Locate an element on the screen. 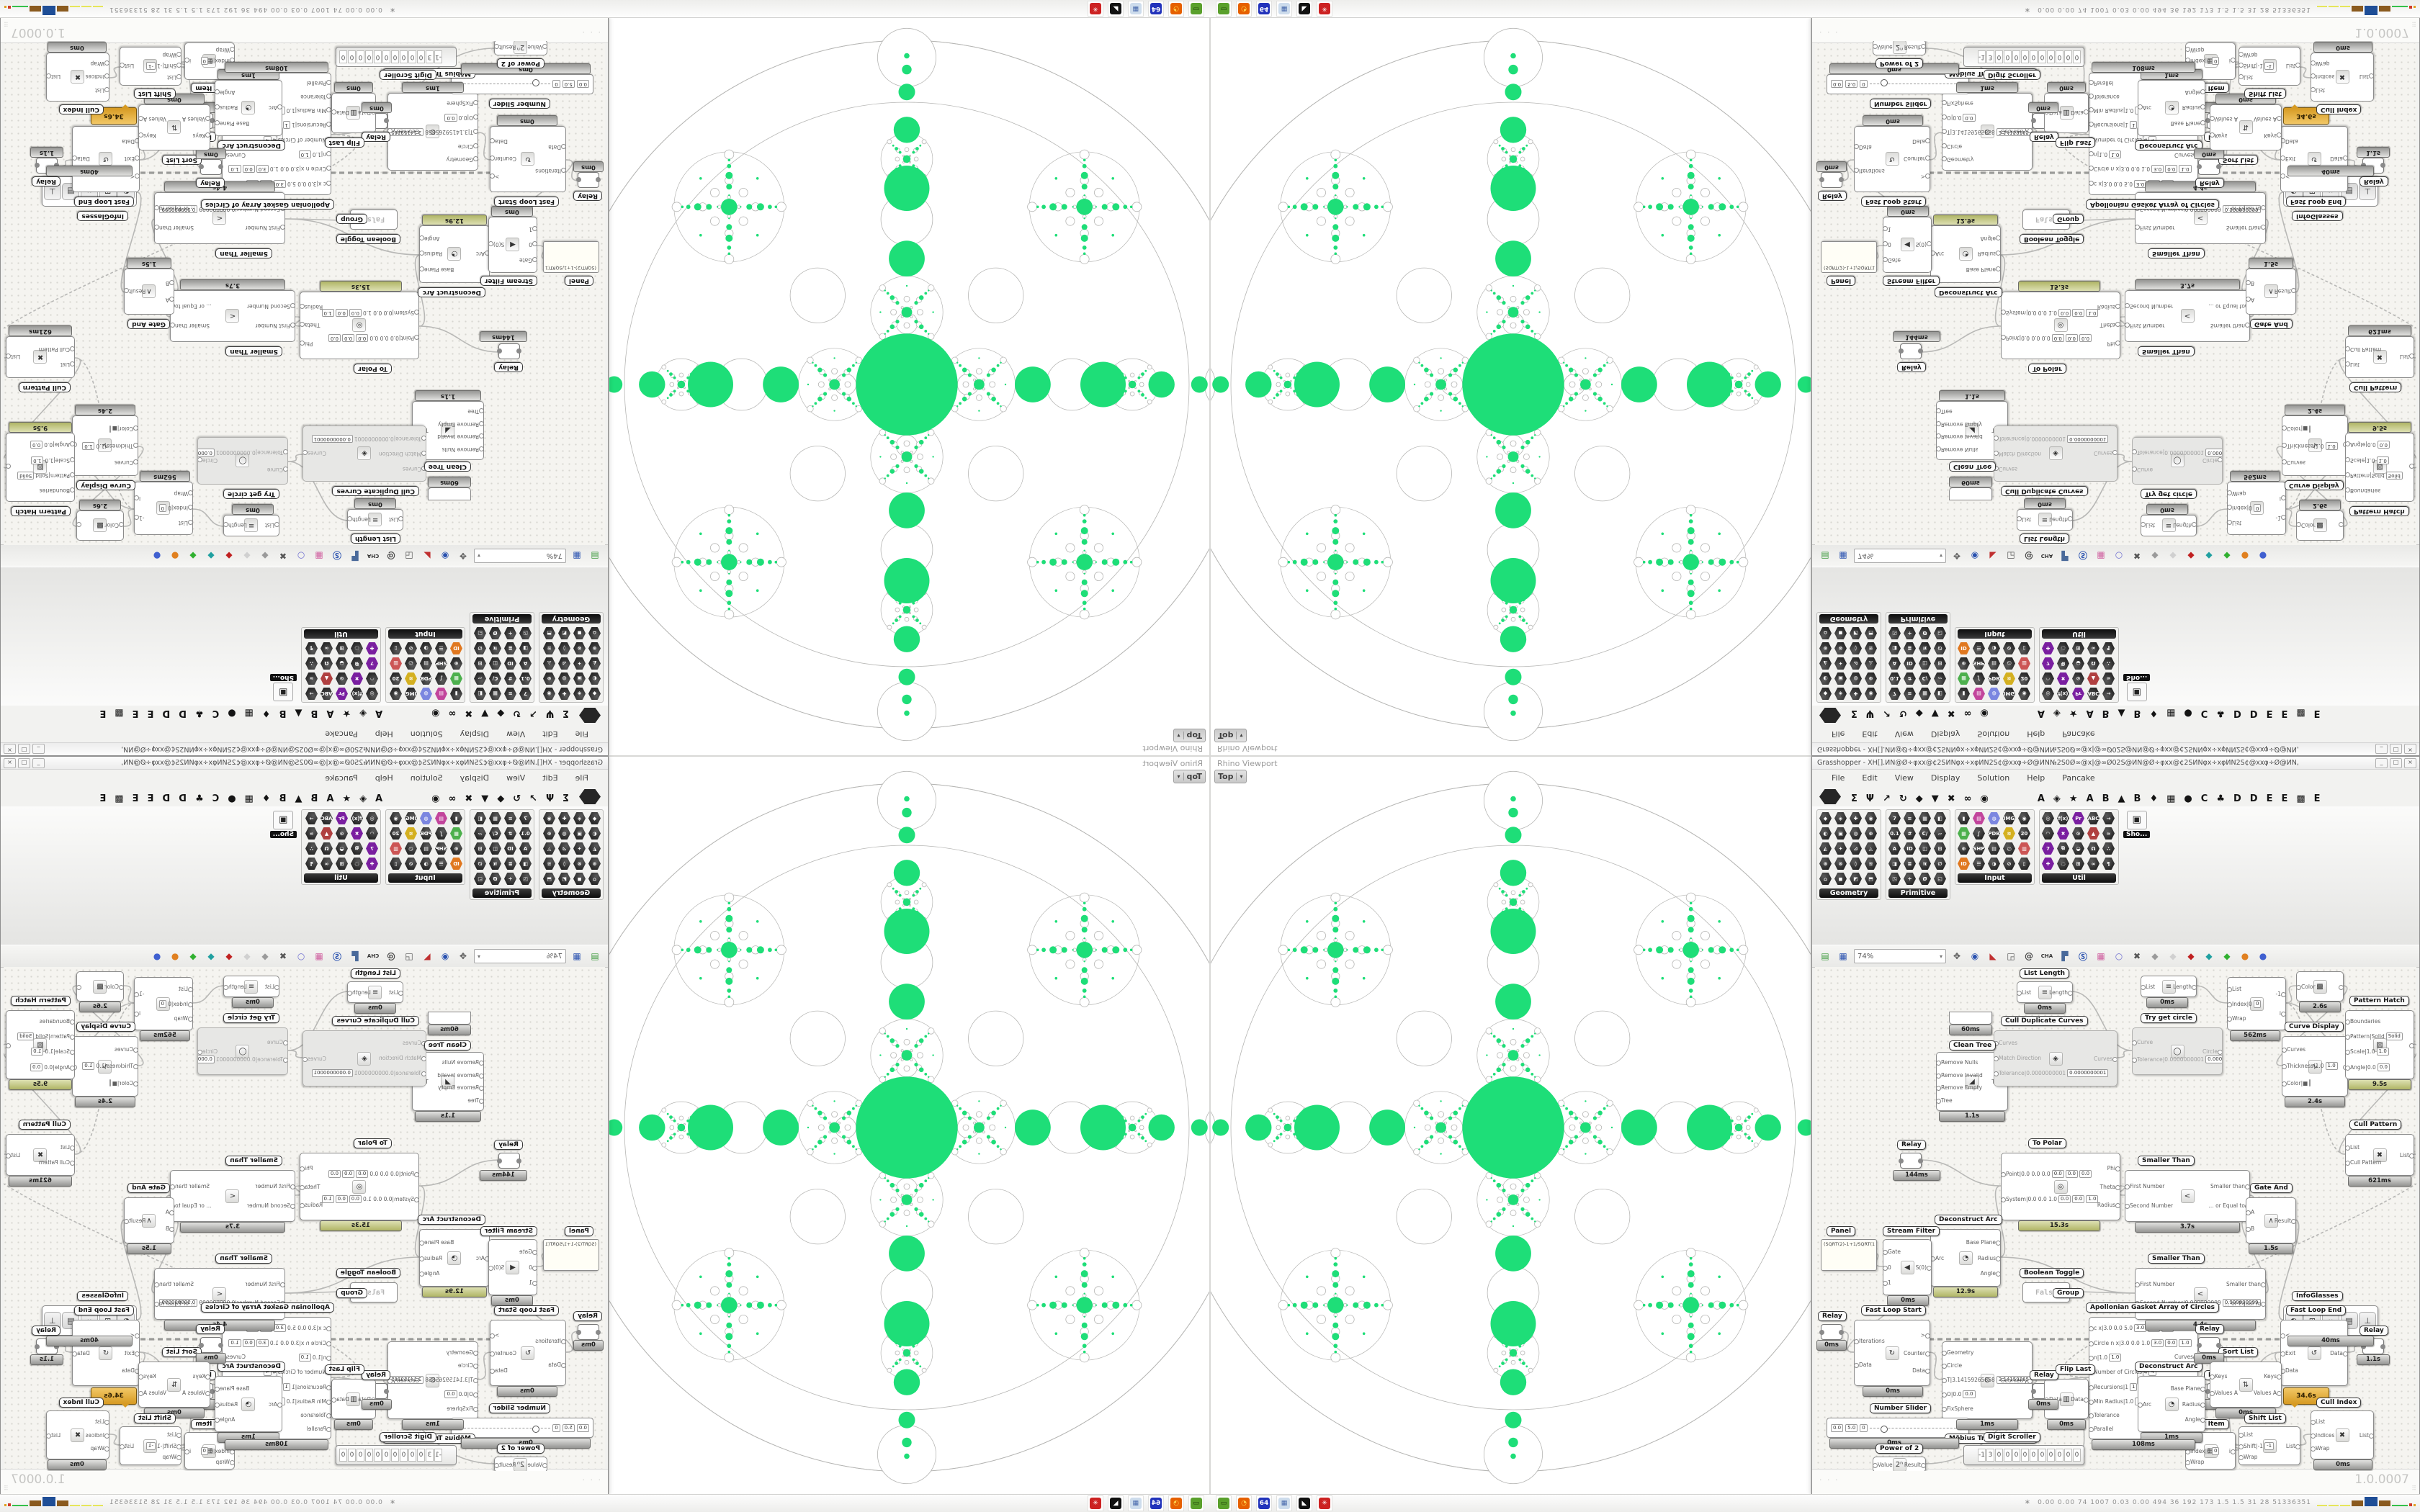  output-port: Smaller than is located at coordinates (2222, 1186).